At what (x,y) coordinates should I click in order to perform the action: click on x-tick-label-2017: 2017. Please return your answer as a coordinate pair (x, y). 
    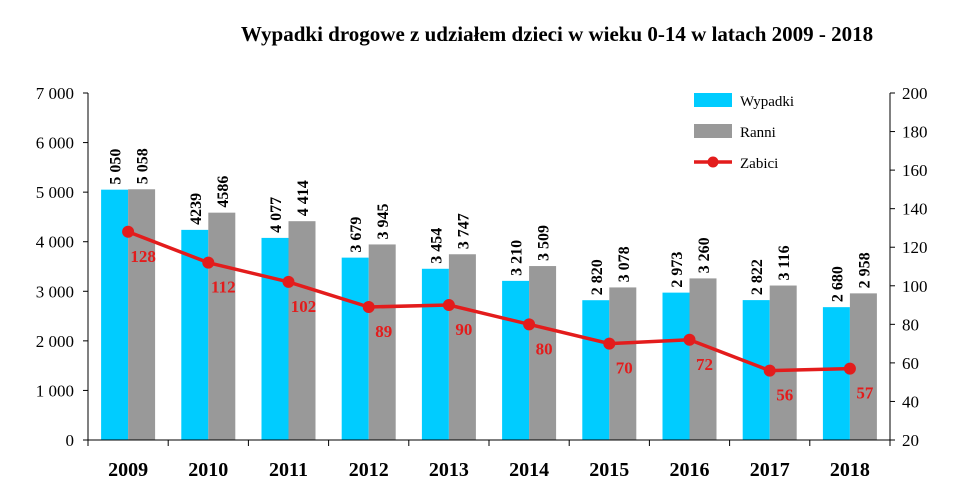
    Looking at the image, I should click on (770, 470).